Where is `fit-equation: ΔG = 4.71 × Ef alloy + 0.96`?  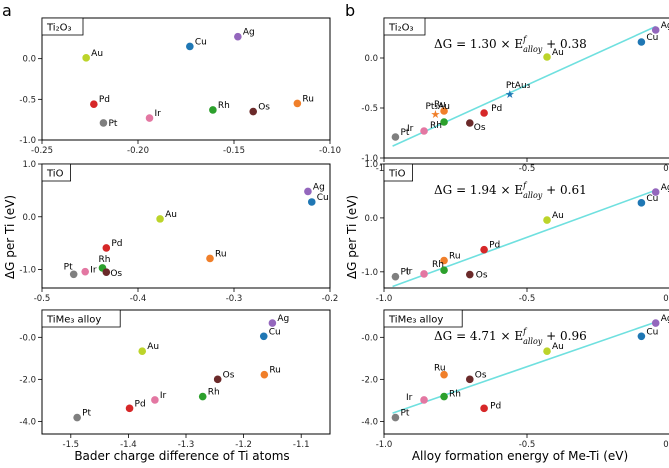 fit-equation: ΔG = 4.71 × Ef alloy + 0.96 is located at coordinates (510, 336).